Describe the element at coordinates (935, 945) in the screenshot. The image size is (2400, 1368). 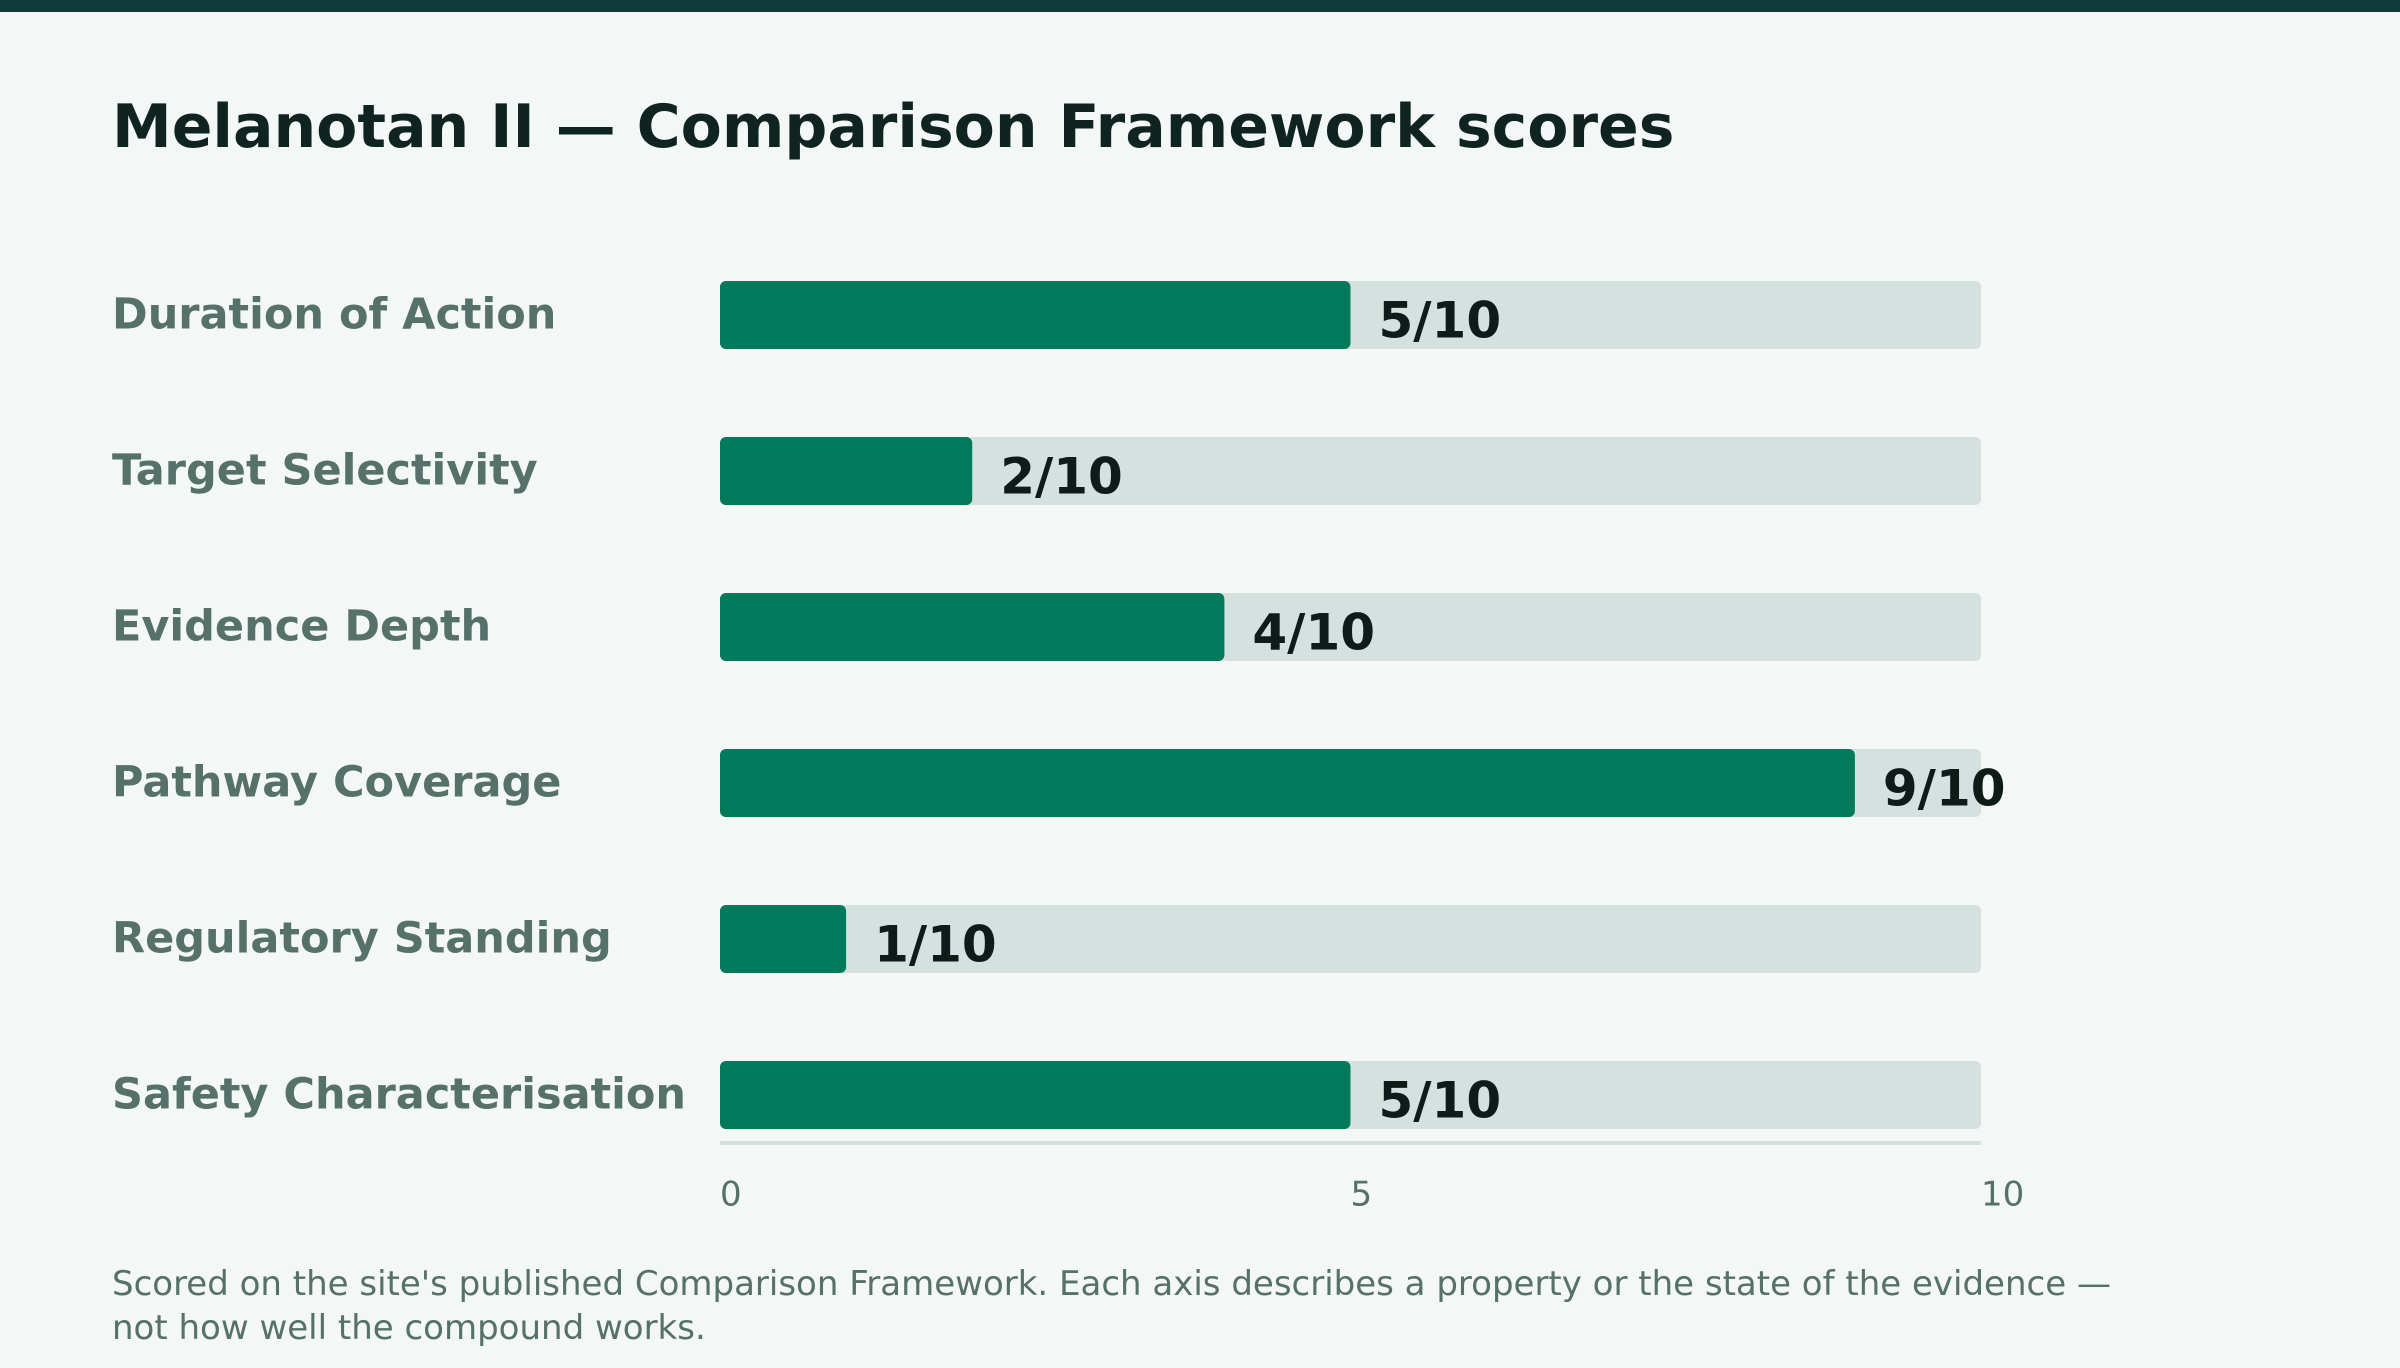
I see `value-label: 1/10` at that location.